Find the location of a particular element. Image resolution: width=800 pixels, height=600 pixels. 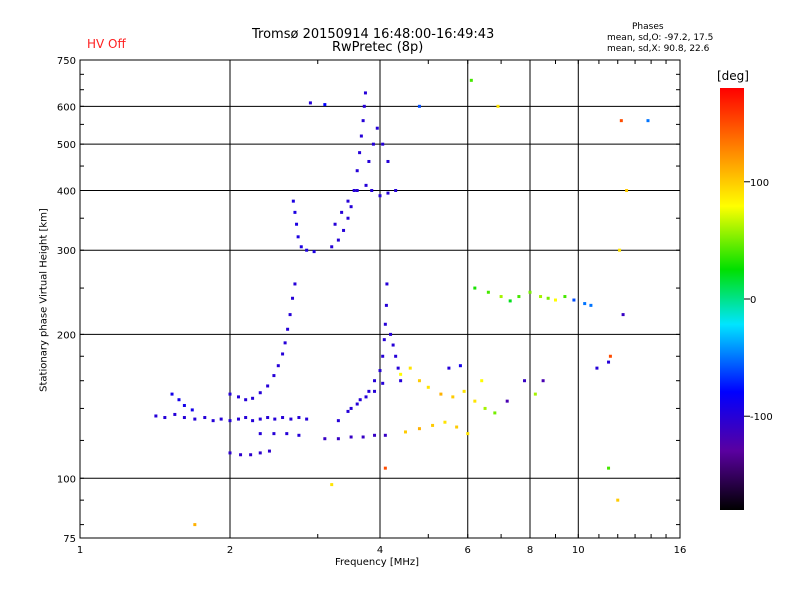

hv-status-label: HV Off is located at coordinates (106, 44).